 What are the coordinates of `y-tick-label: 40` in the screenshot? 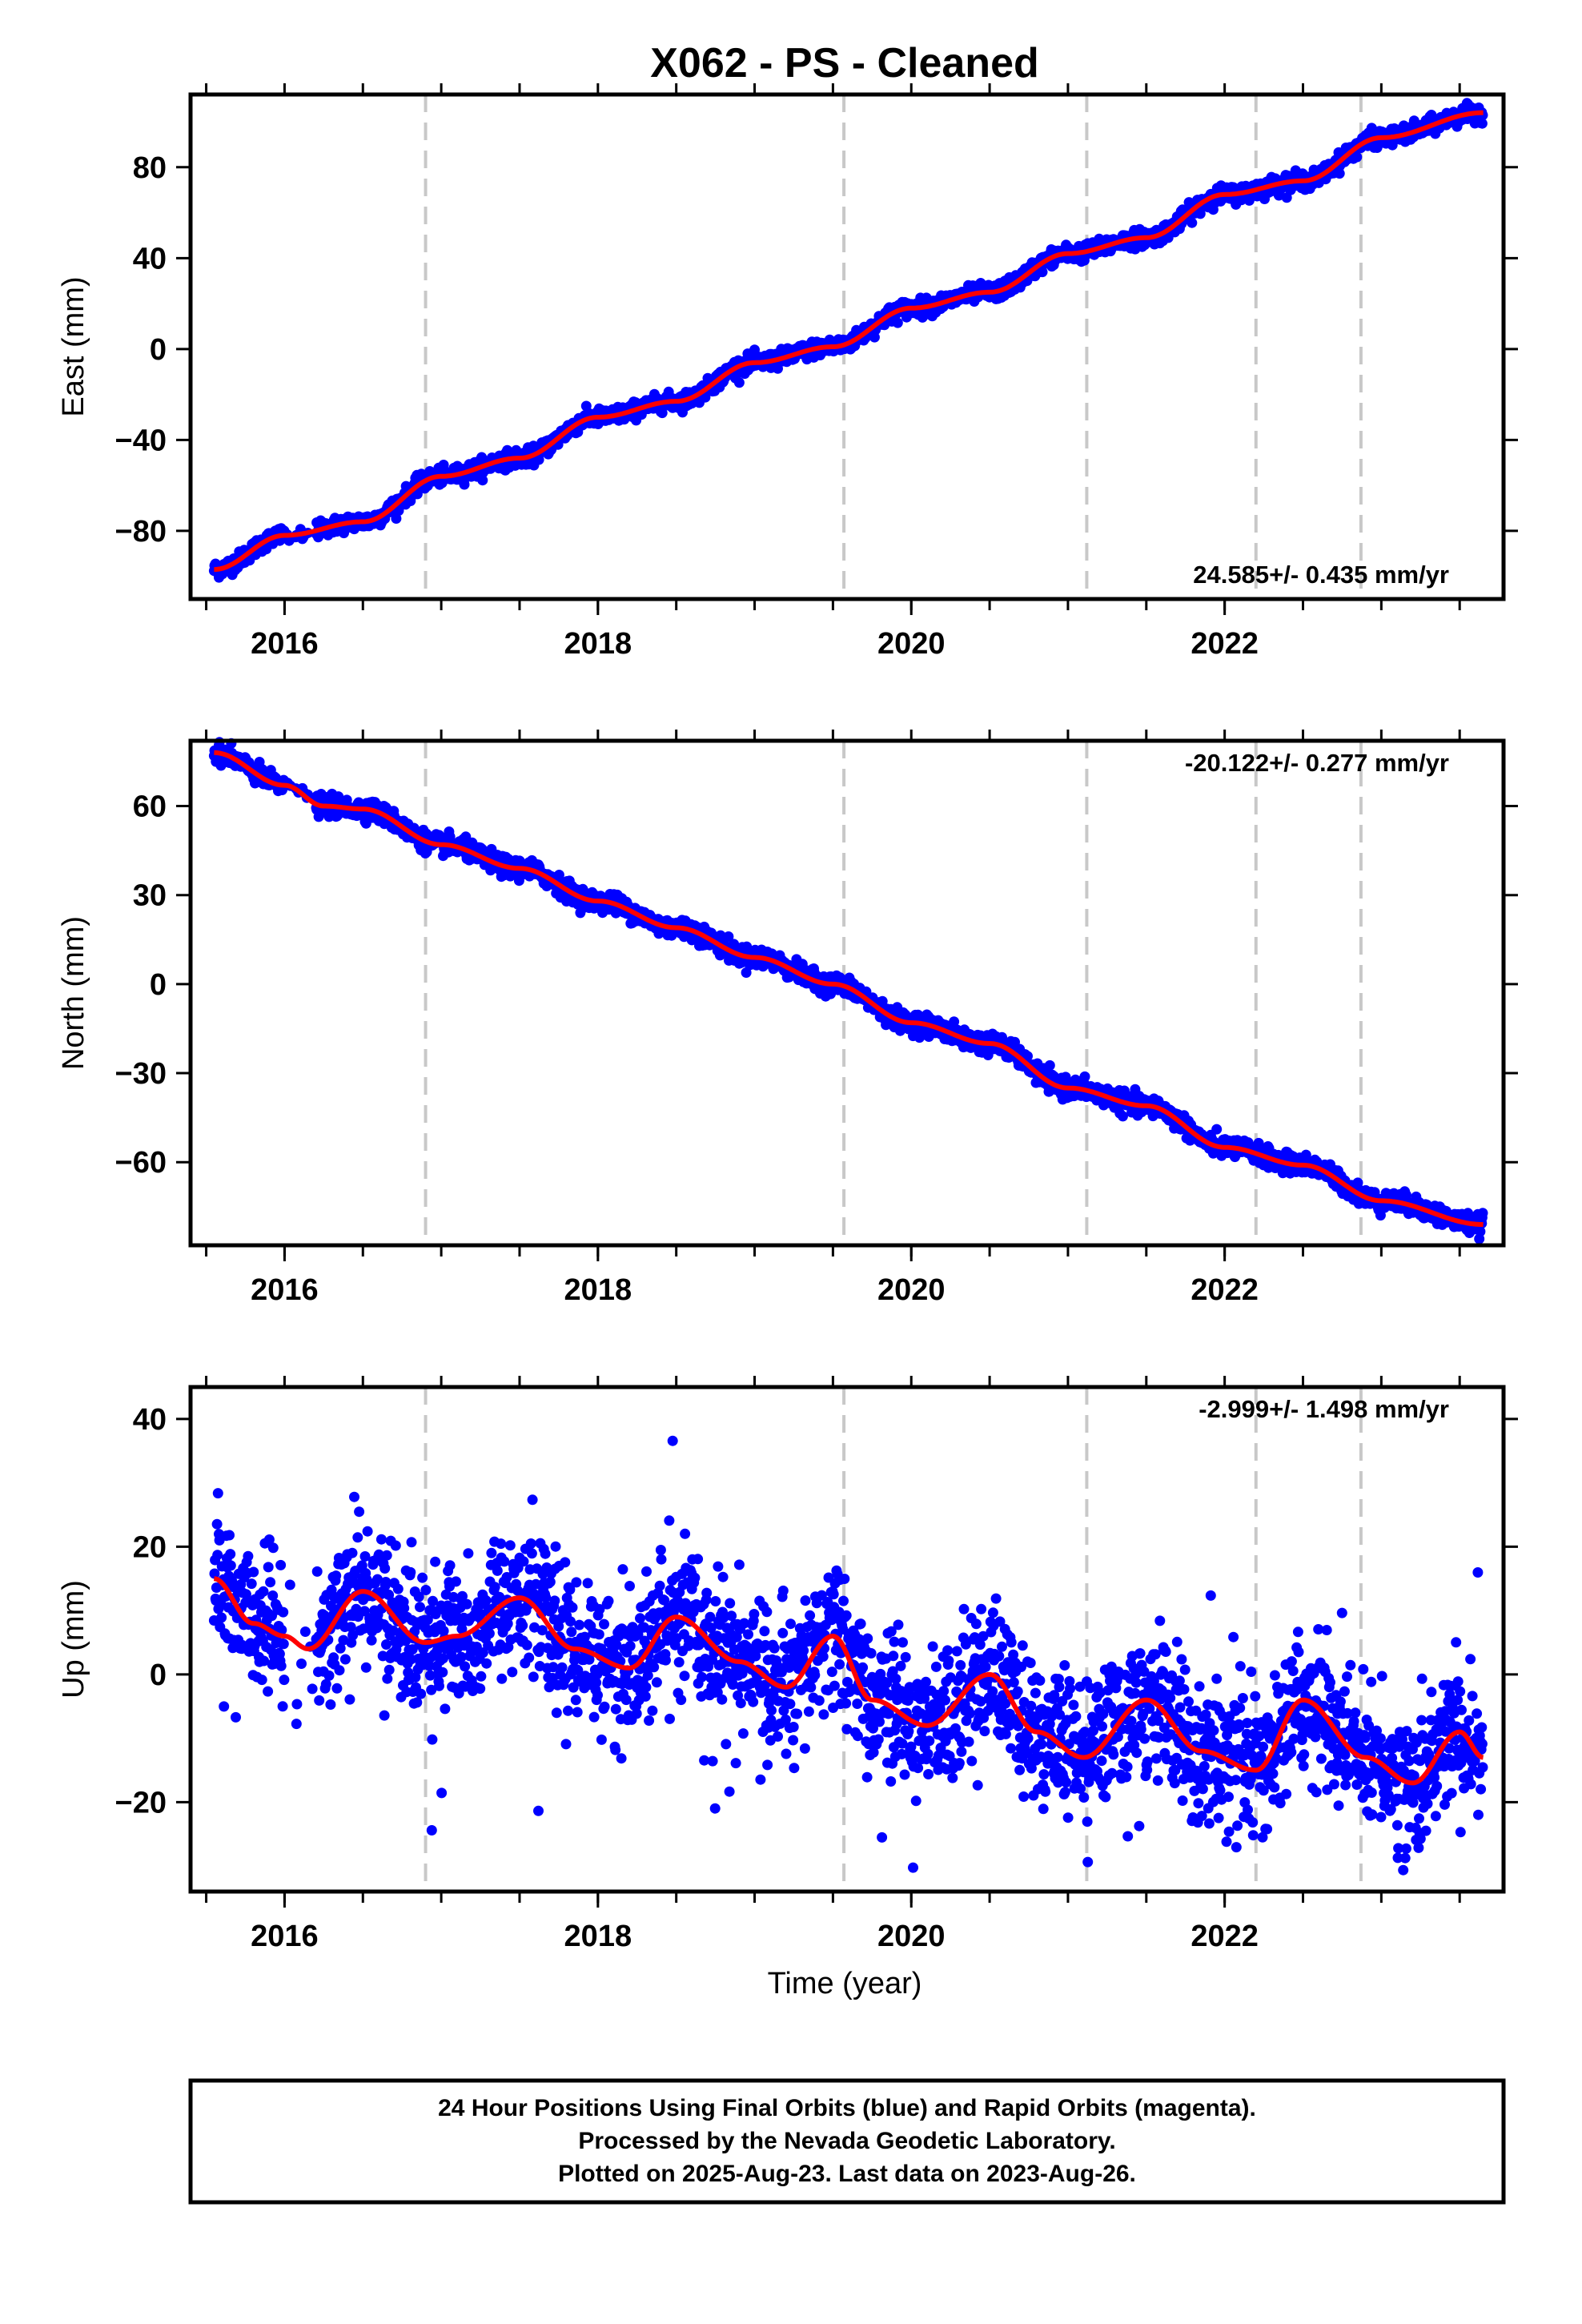 It's located at (150, 258).